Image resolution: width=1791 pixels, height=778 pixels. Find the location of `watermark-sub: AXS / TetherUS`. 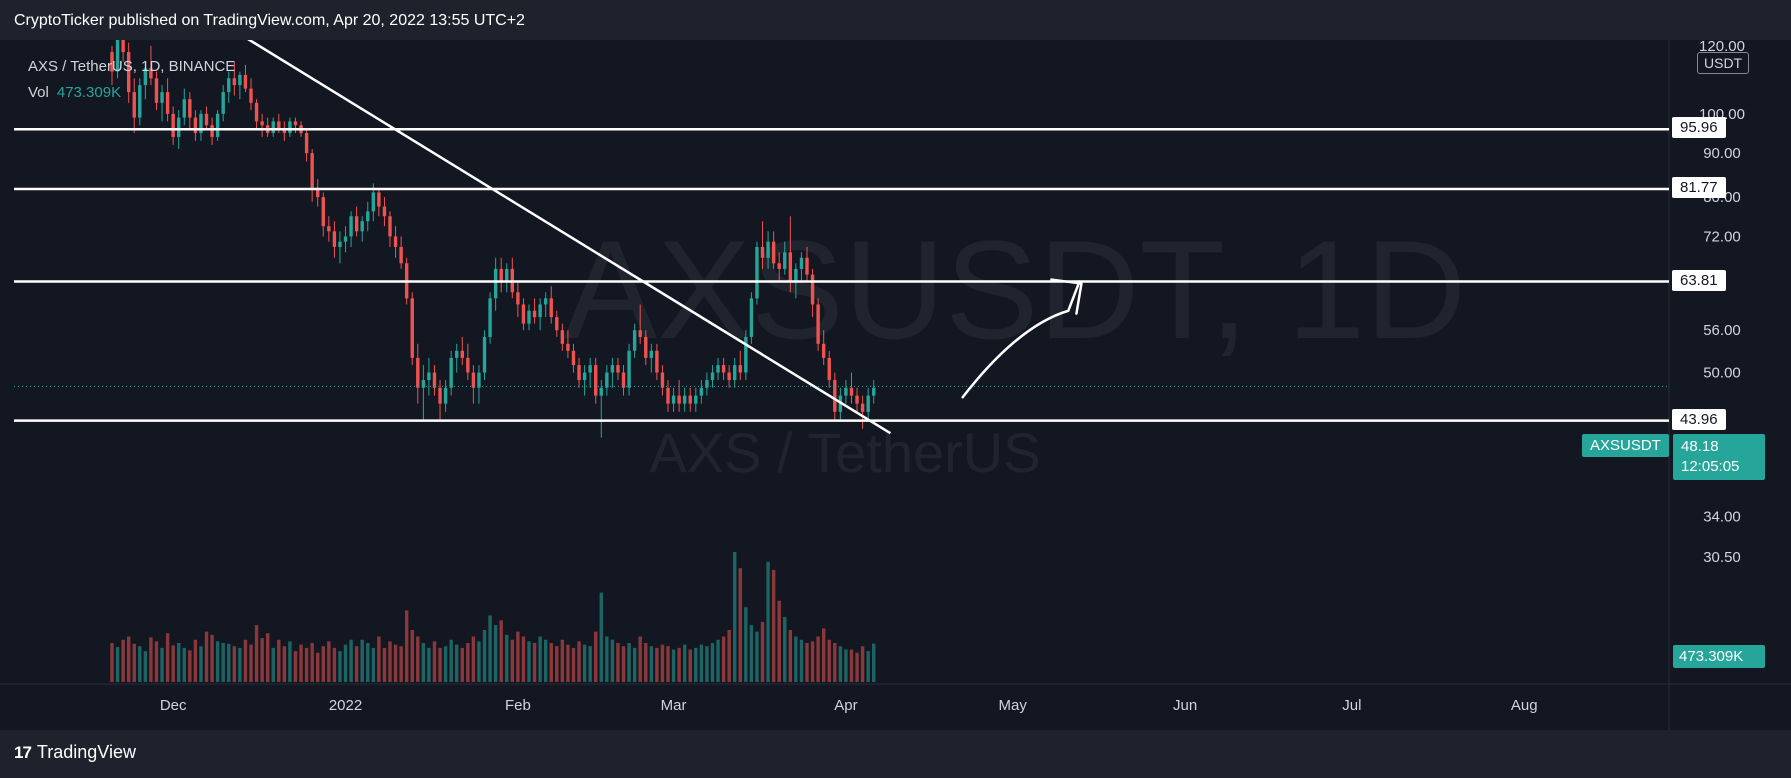

watermark-sub: AXS / TetherUS is located at coordinates (844, 452).